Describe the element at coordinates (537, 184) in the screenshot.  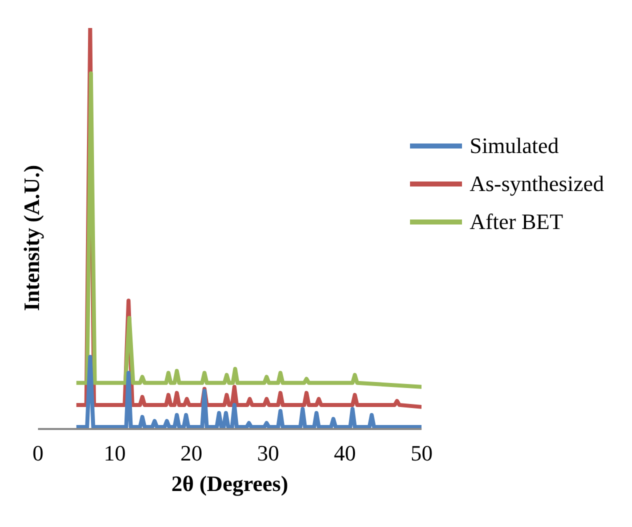
I see `legend-label: As-synthesized` at that location.